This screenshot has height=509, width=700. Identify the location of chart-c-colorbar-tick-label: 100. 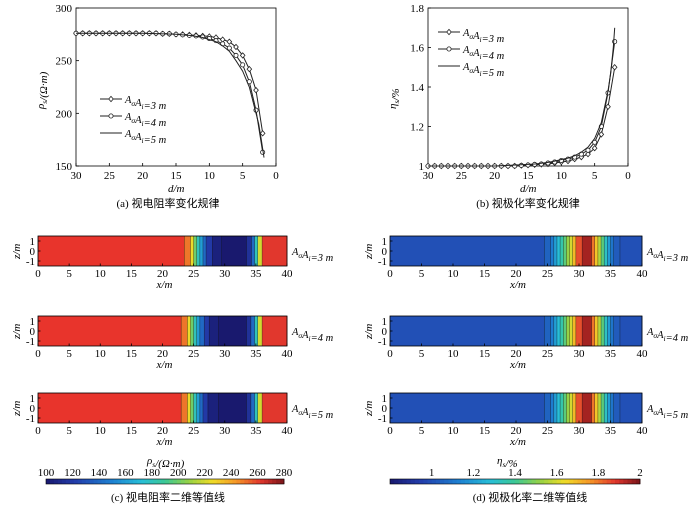
(46, 473).